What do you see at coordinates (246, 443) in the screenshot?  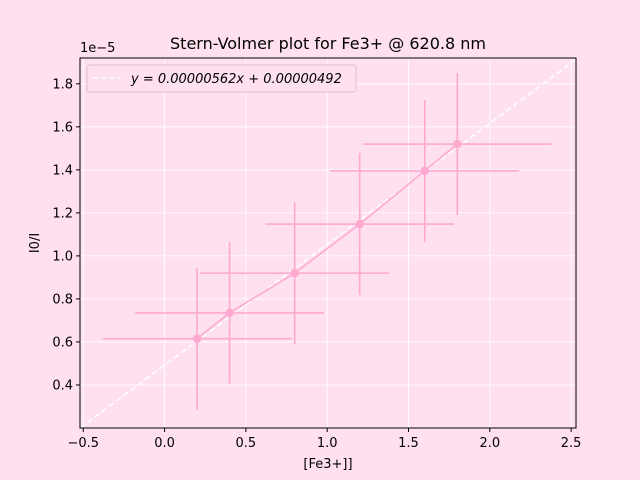 I see `x-tick-label: 0.5` at bounding box center [246, 443].